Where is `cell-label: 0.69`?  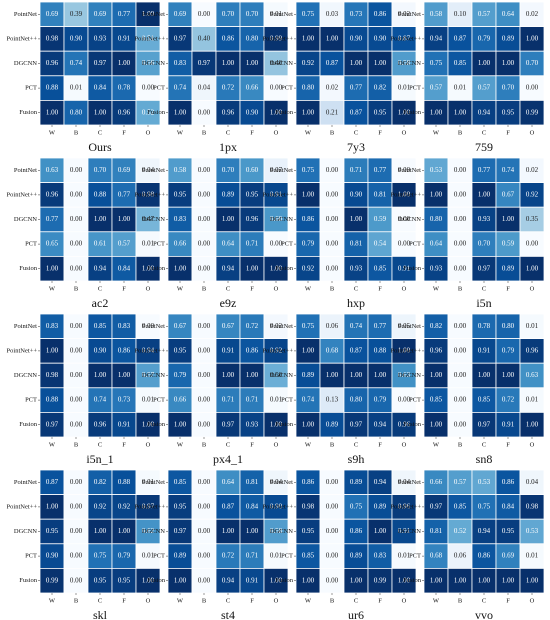
cell-label: 0.69 is located at coordinates (100, 14).